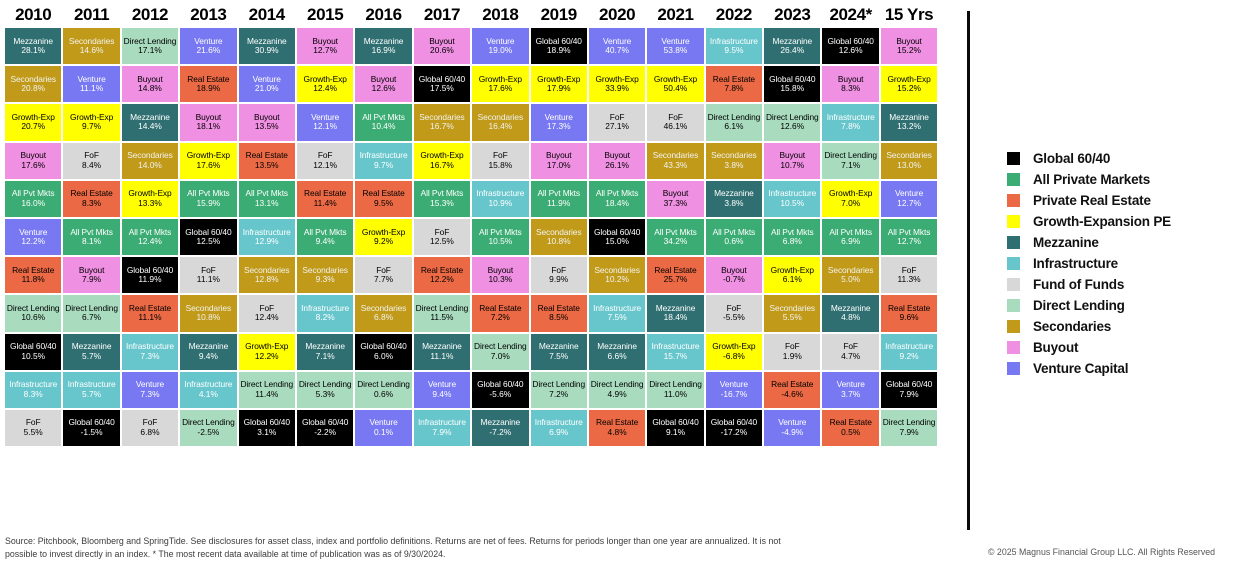  What do you see at coordinates (675, 198) in the screenshot?
I see `return-cell-buy: Buyout 37.3%` at bounding box center [675, 198].